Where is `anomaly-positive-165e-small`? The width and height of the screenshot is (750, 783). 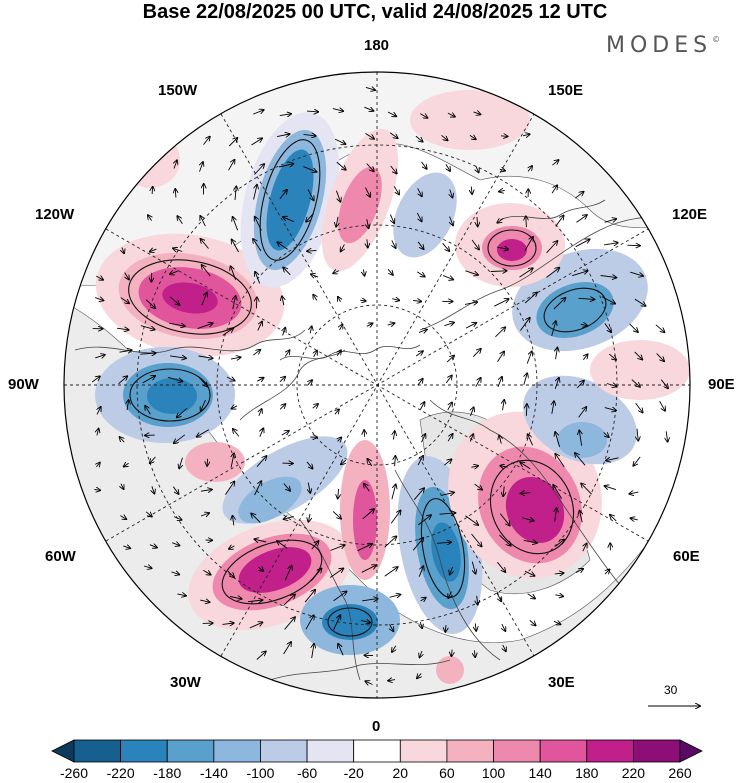
anomaly-positive-165e-small is located at coordinates (470, 120).